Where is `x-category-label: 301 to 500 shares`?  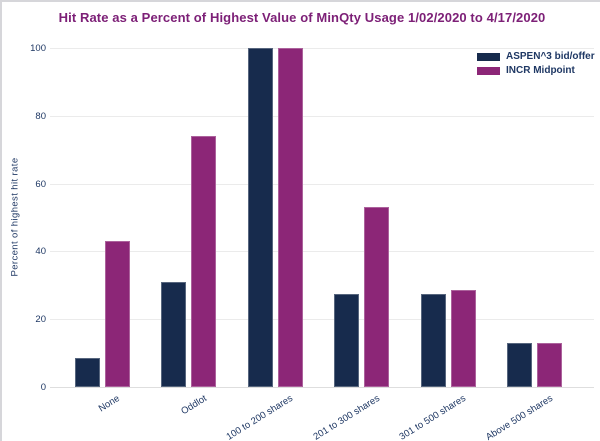
x-category-label: 301 to 500 shares is located at coordinates (432, 417).